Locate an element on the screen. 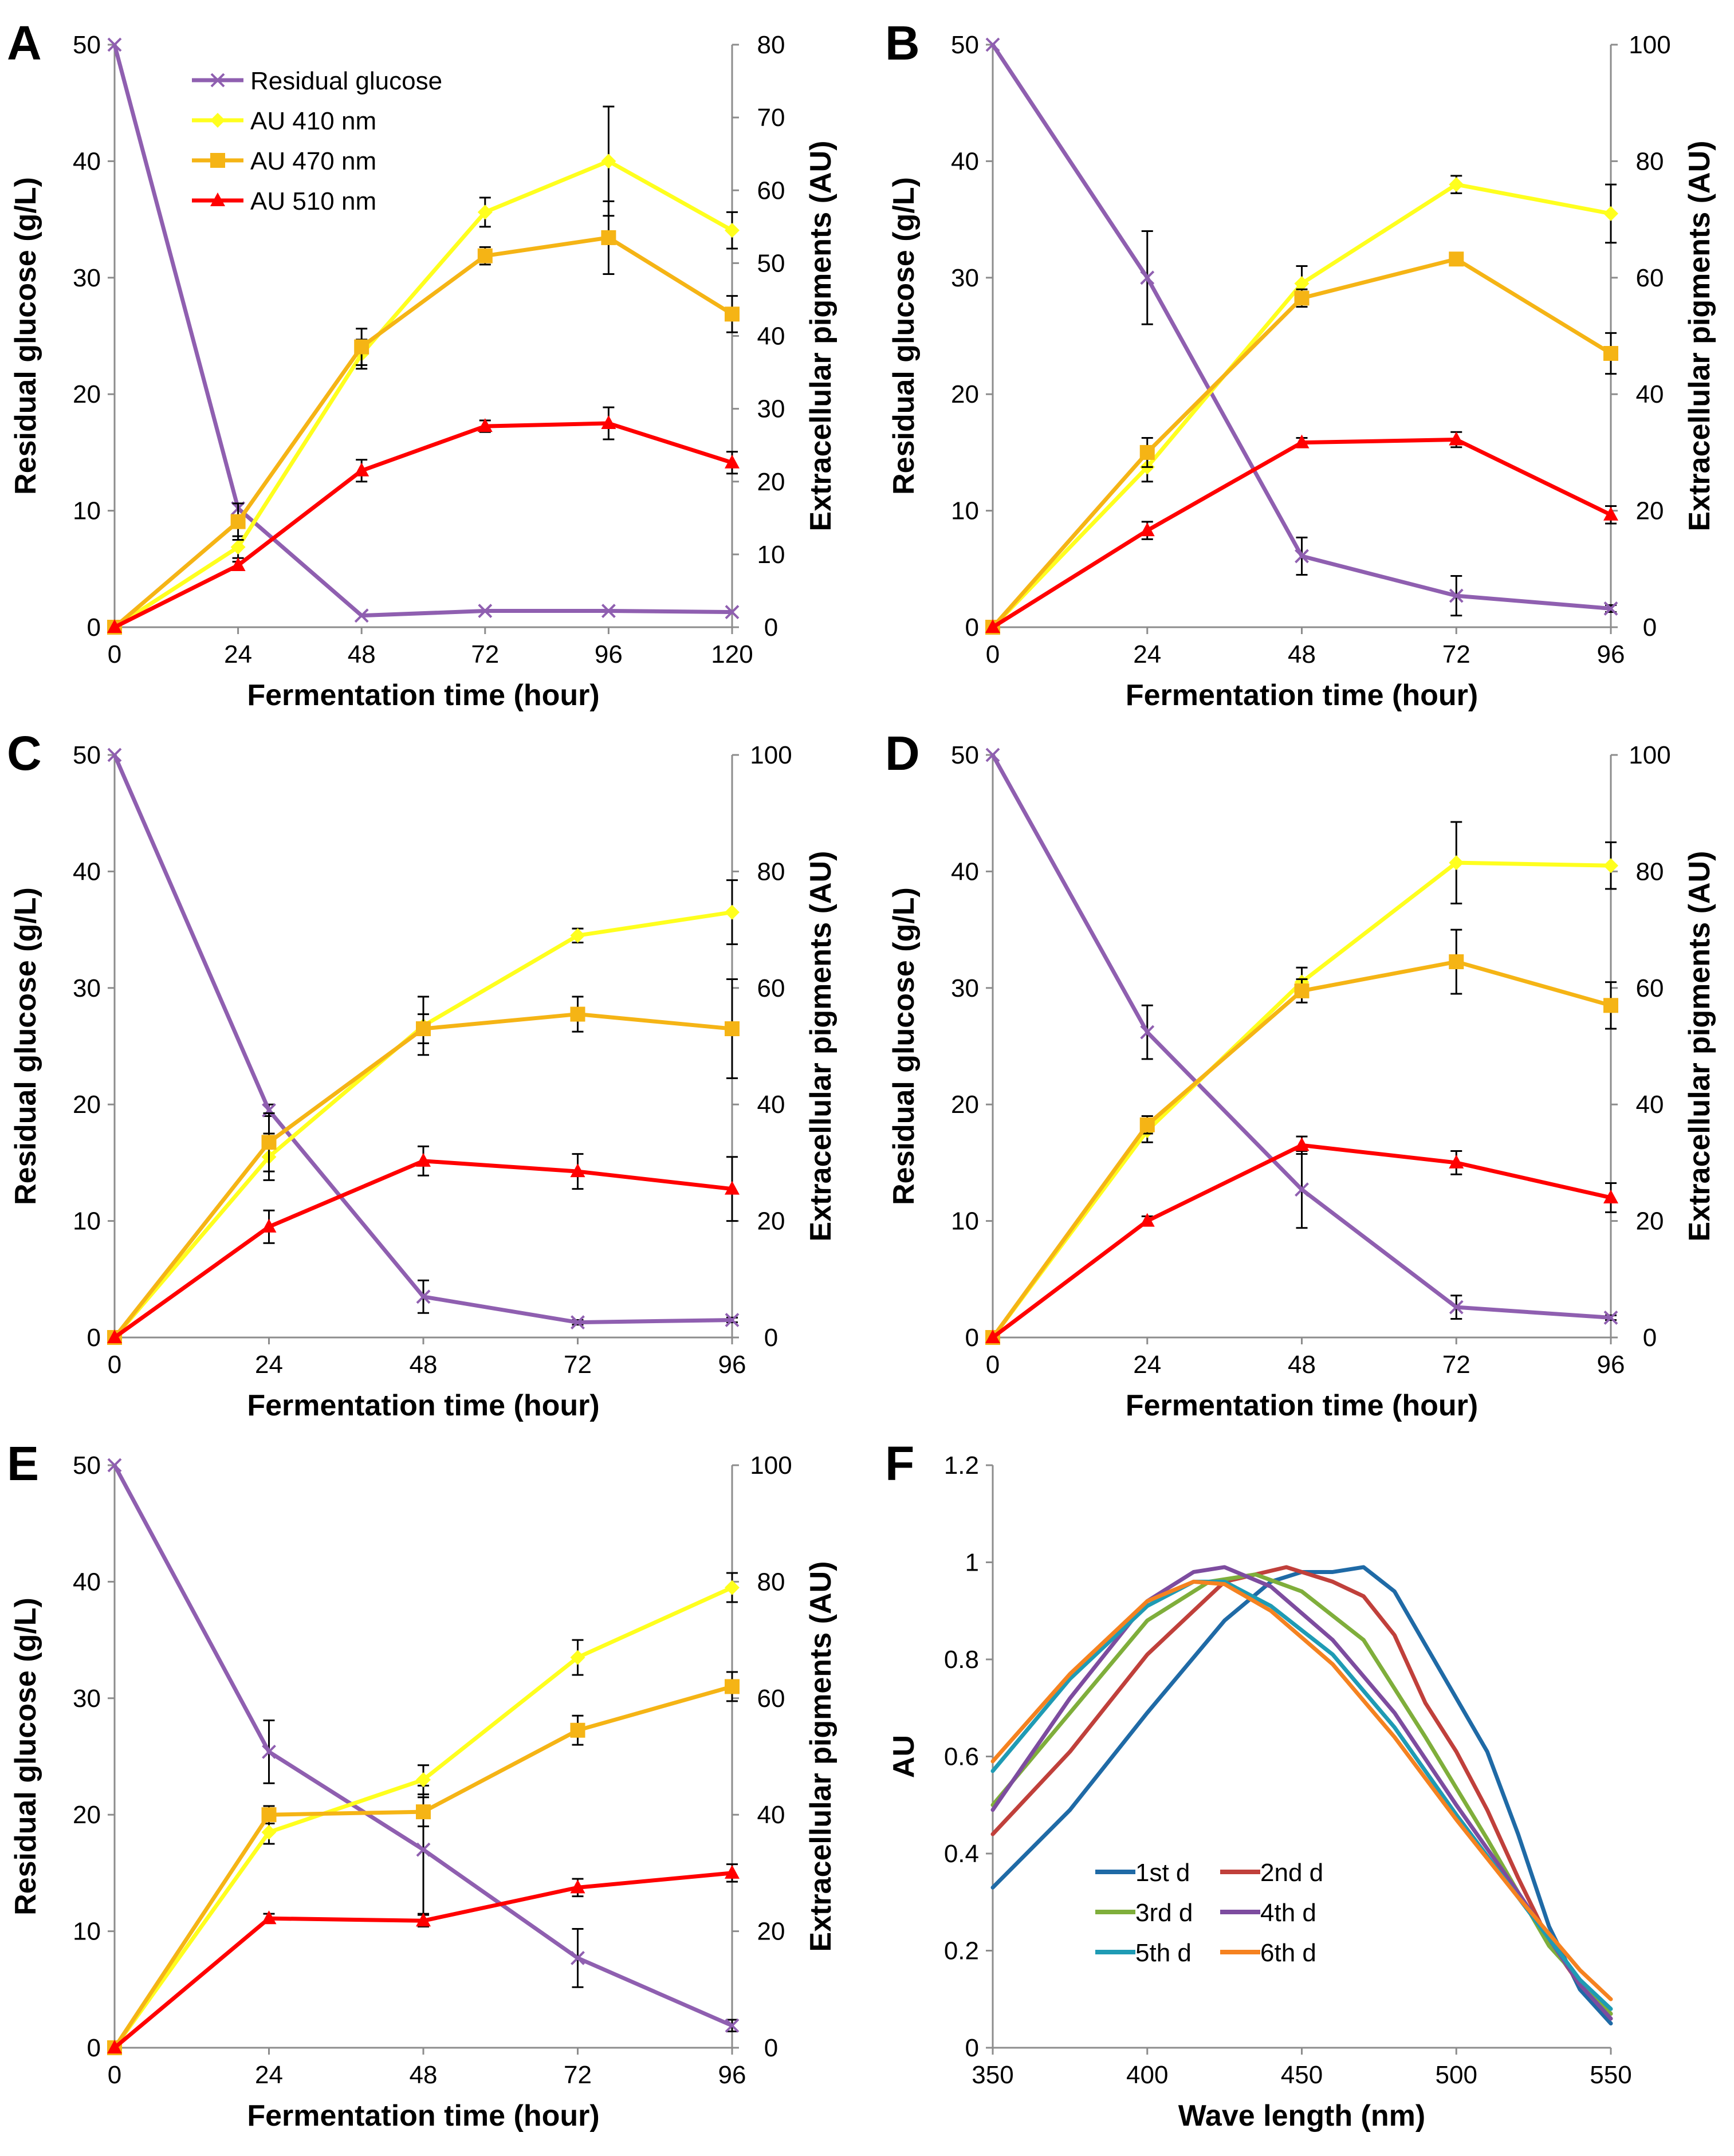 This screenshot has width=1734, height=2156. series-line-au-470-nm is located at coordinates (423, 432).